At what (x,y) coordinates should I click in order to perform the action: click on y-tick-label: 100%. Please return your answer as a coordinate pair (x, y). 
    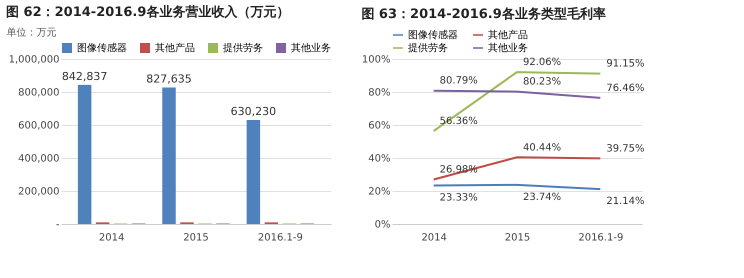
    Looking at the image, I should click on (376, 60).